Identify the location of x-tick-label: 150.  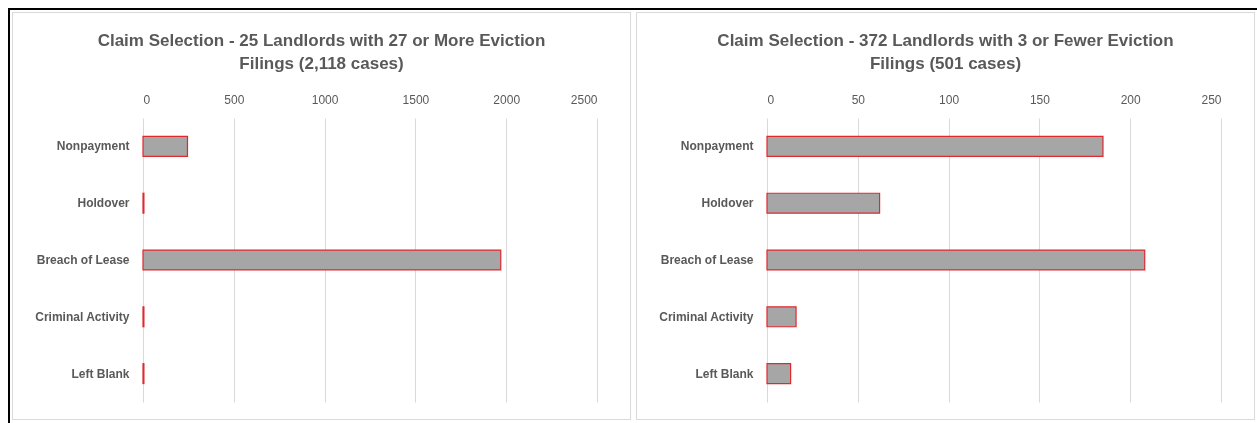
(1040, 99).